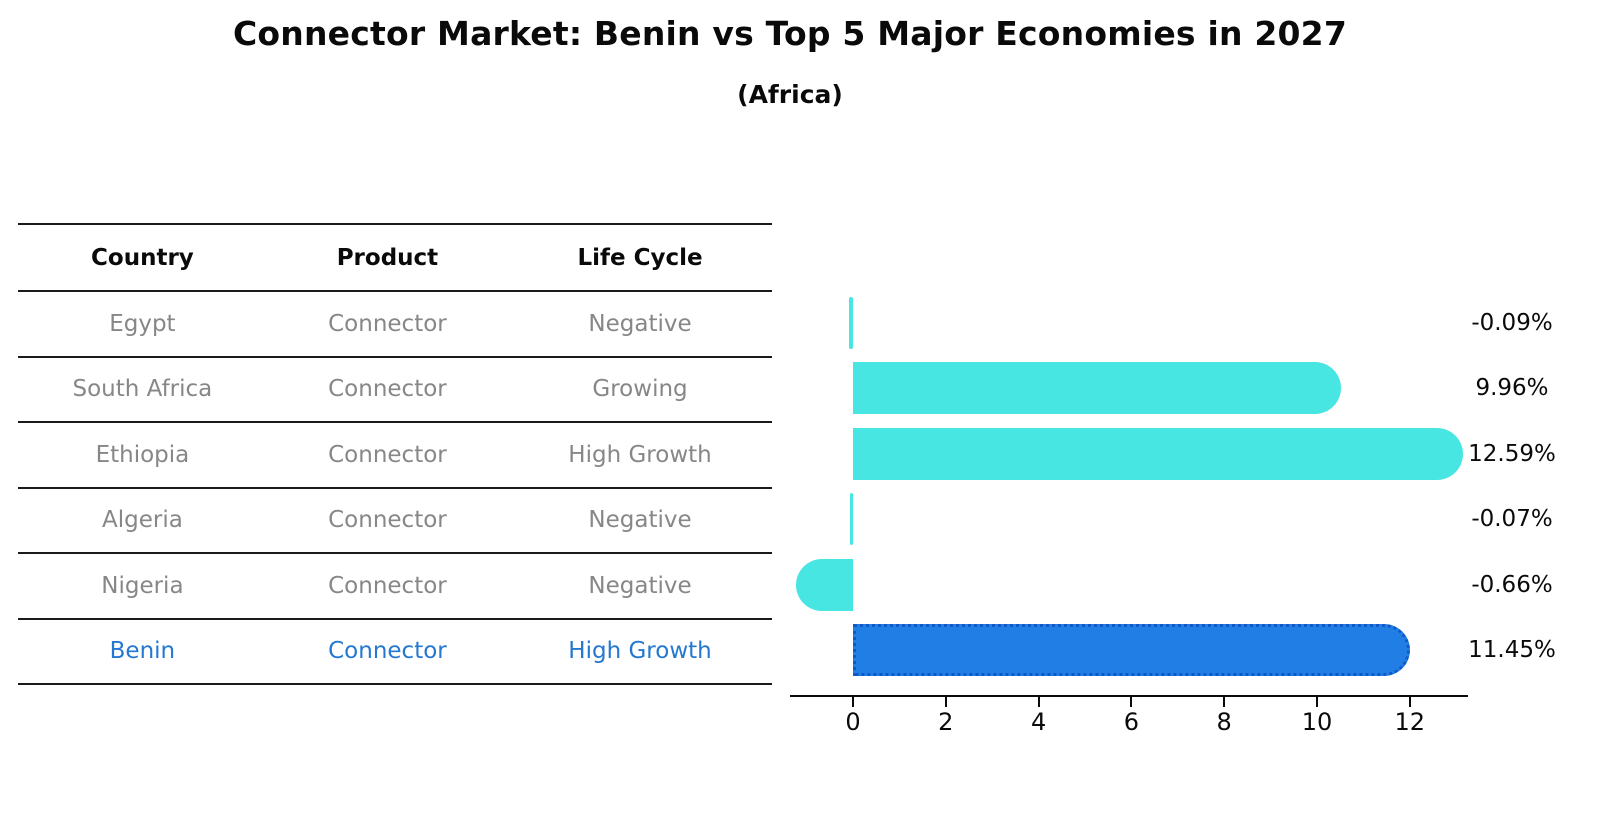 The image size is (1604, 823). I want to click on chart-subtitle: (Africa), so click(790, 94).